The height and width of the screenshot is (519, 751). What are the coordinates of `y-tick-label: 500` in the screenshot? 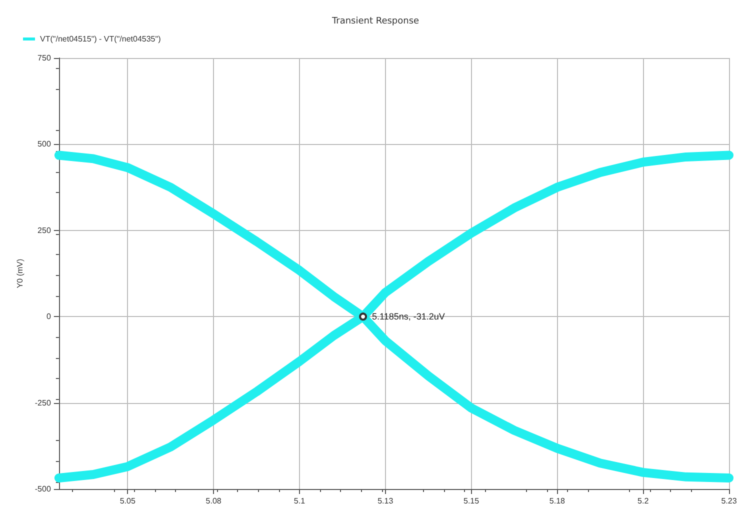 It's located at (45, 144).